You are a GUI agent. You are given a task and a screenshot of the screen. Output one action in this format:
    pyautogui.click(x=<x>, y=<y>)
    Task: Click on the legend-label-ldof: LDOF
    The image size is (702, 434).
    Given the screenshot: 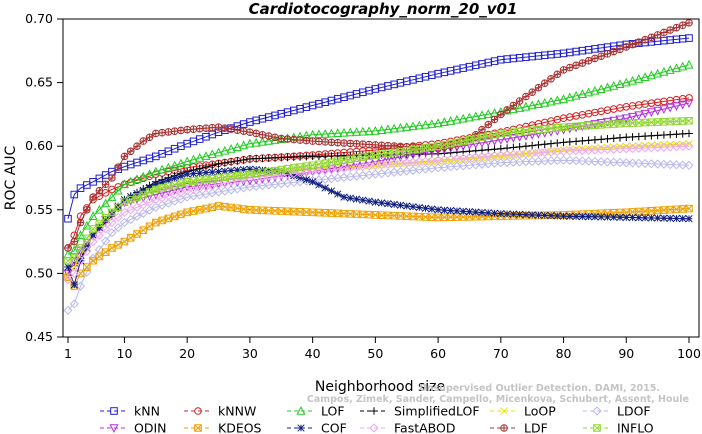 What is the action you would take?
    pyautogui.click(x=634, y=411)
    